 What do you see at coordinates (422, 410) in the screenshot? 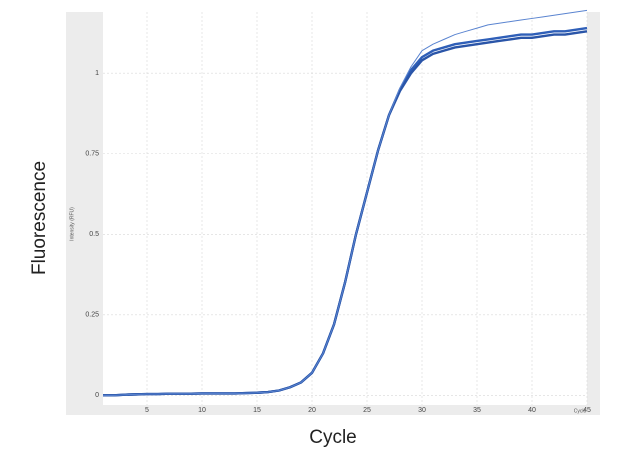
I see `x-tick-label: 30` at bounding box center [422, 410].